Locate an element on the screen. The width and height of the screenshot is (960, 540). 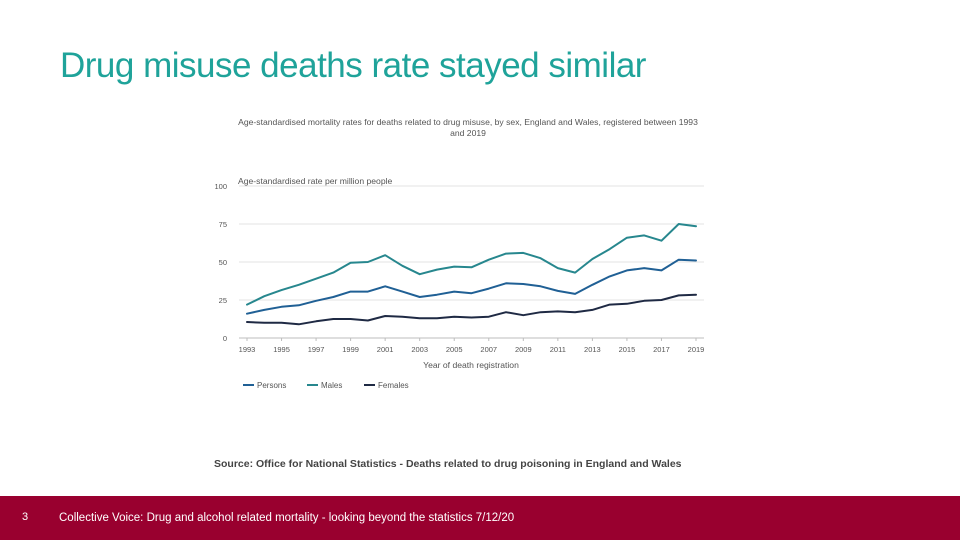
slide-title: Drug misuse deaths rate stayed similar is located at coordinates (353, 65).